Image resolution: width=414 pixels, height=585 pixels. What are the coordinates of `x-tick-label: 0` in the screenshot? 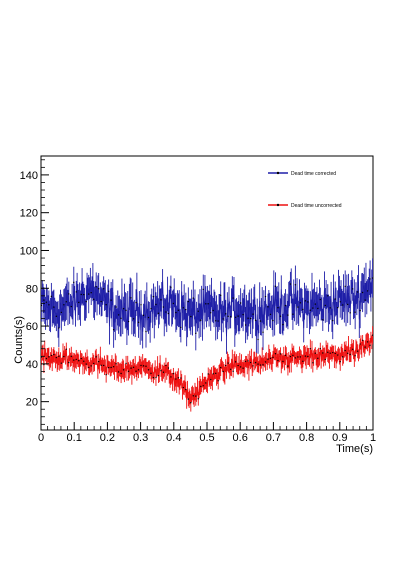 It's located at (41, 438).